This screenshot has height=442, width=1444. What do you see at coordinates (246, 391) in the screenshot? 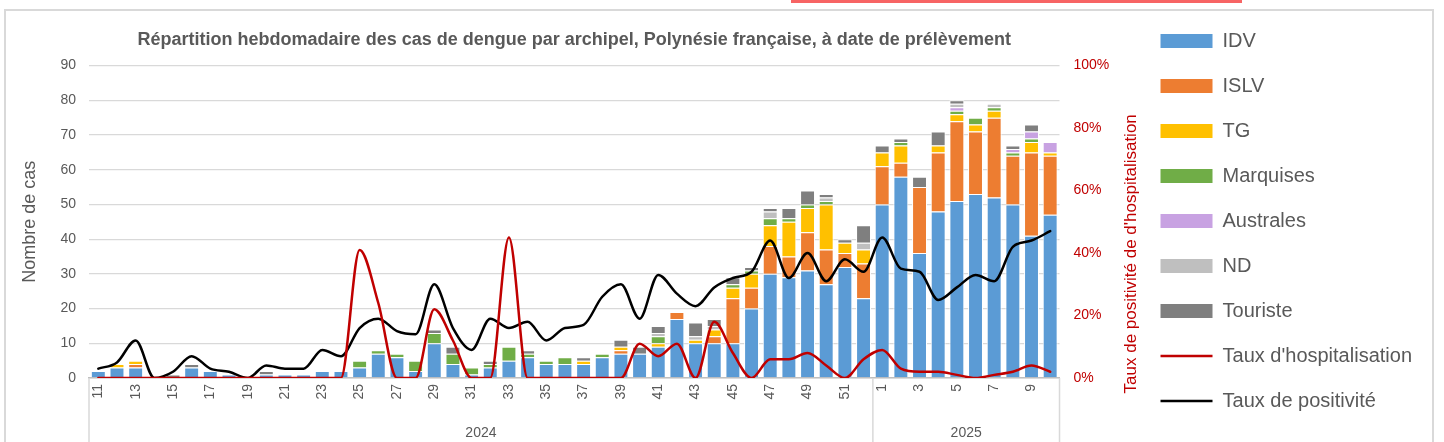
I see `x-tick-label: 19` at bounding box center [246, 391].